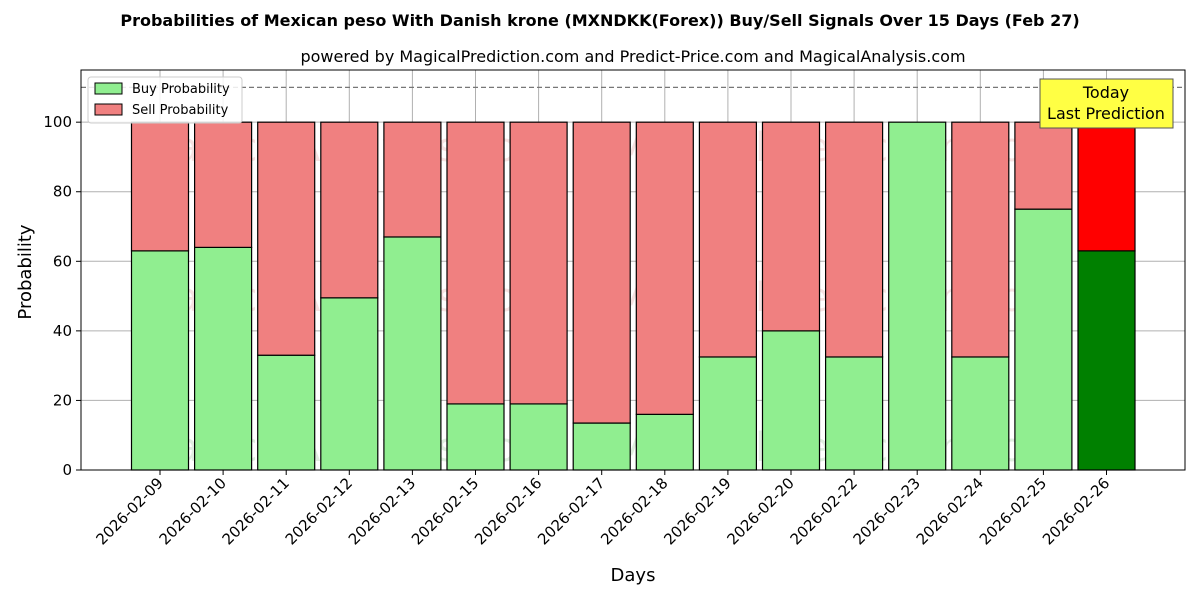 The width and height of the screenshot is (1200, 600). I want to click on legend-label-buy: Buy Probability, so click(181, 89).